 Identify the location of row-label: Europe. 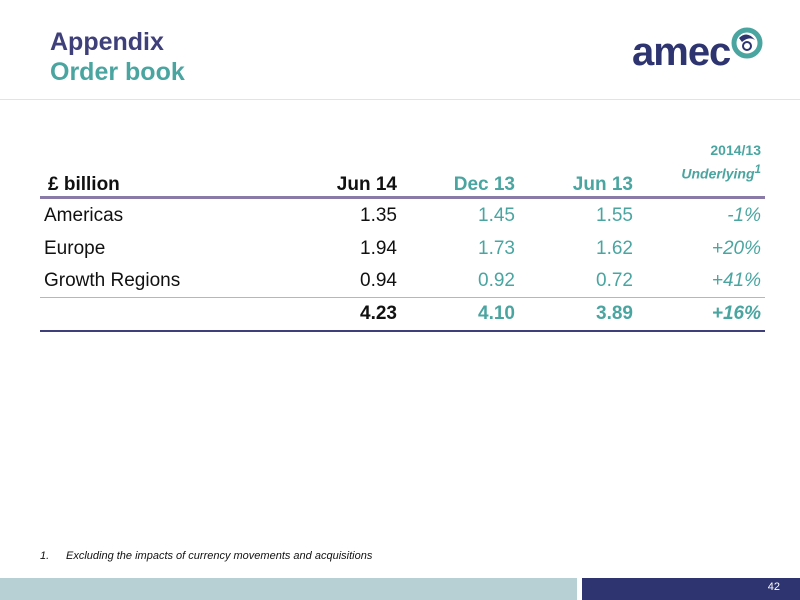
(75, 248).